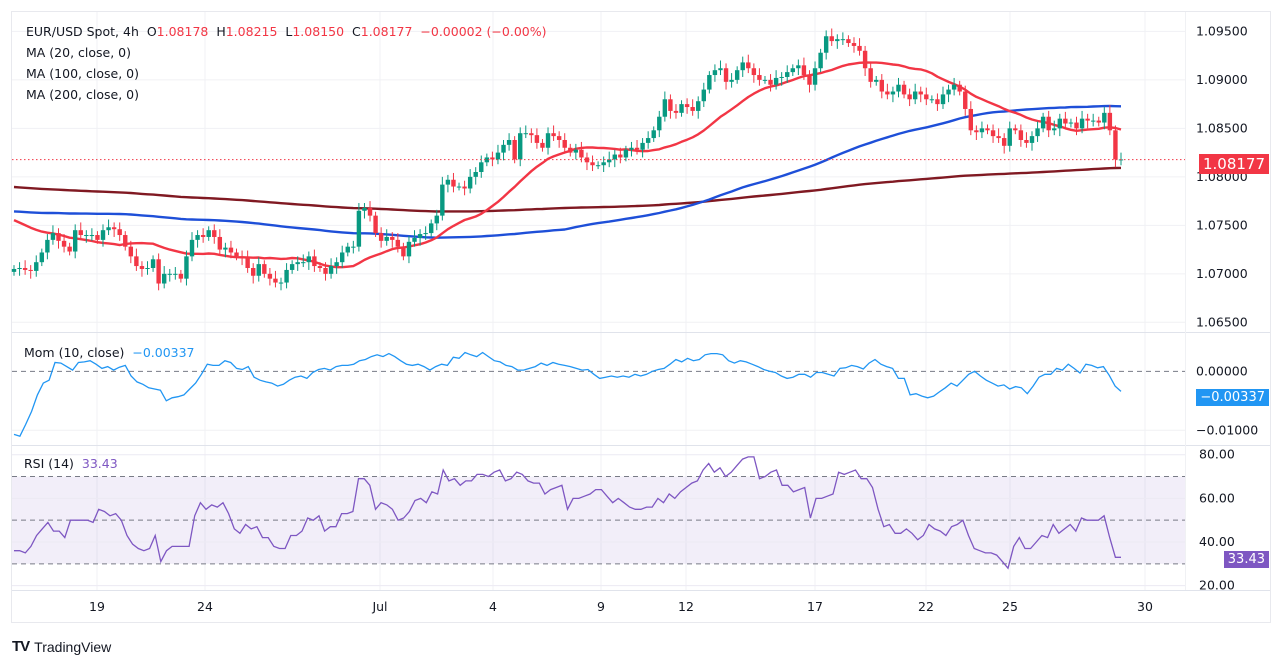 This screenshot has width=1283, height=669. I want to click on price-tick-label: 1.07000, so click(1222, 273).